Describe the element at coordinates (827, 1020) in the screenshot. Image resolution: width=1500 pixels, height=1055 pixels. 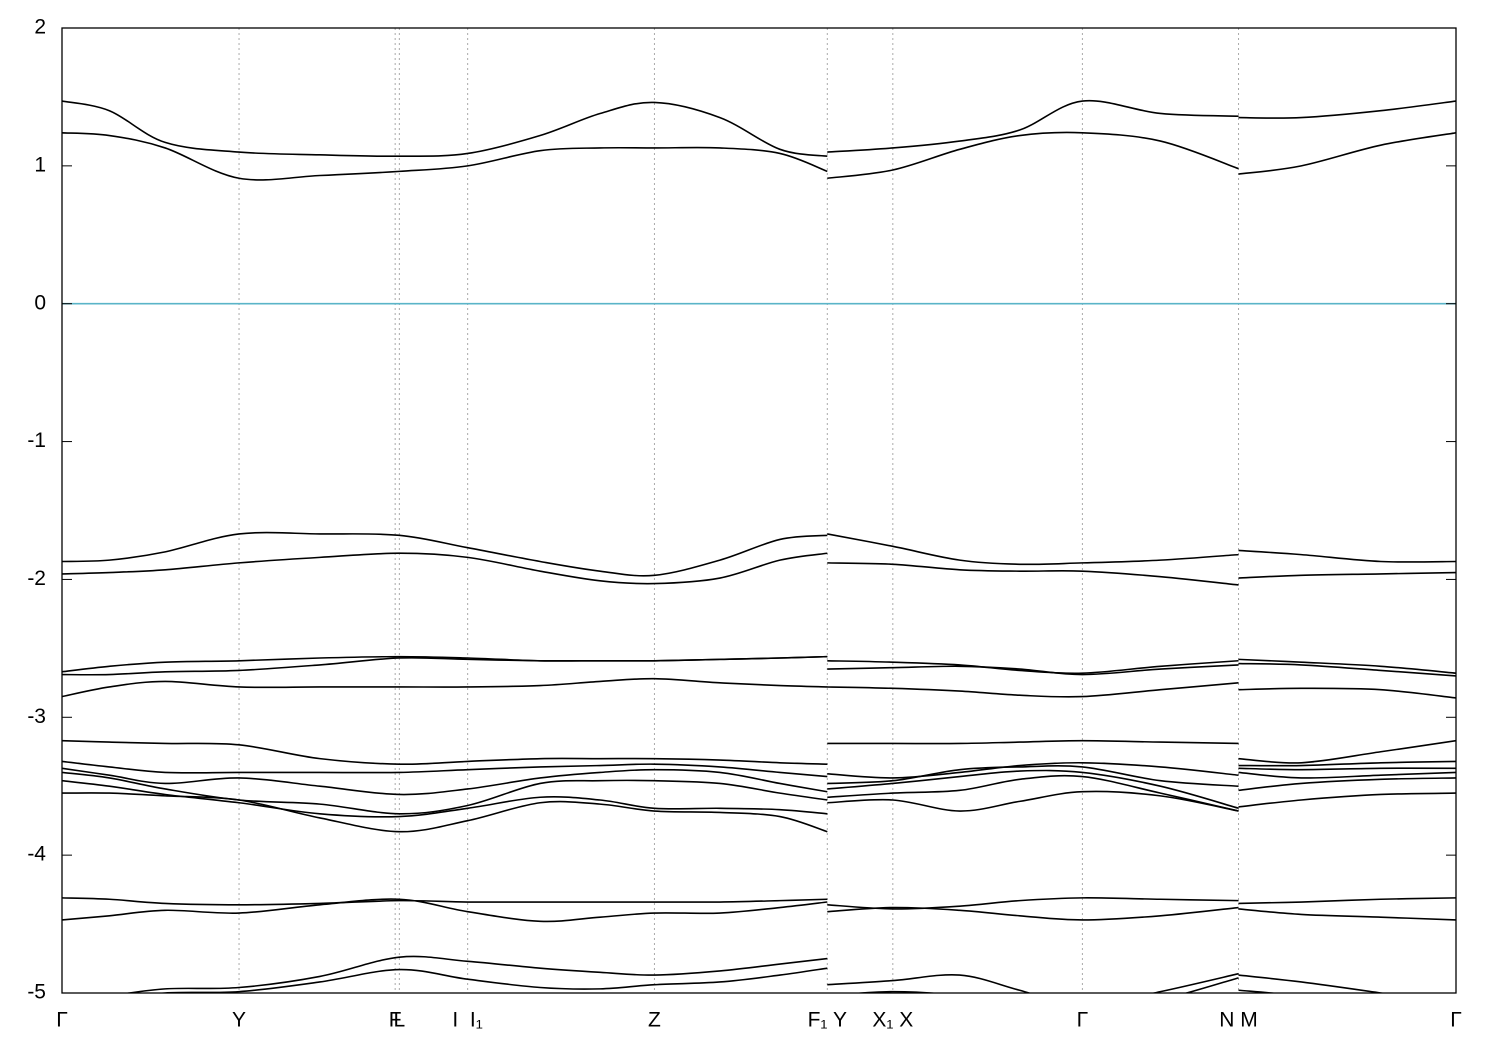
I see `x-tick-label: F₁ Y` at that location.